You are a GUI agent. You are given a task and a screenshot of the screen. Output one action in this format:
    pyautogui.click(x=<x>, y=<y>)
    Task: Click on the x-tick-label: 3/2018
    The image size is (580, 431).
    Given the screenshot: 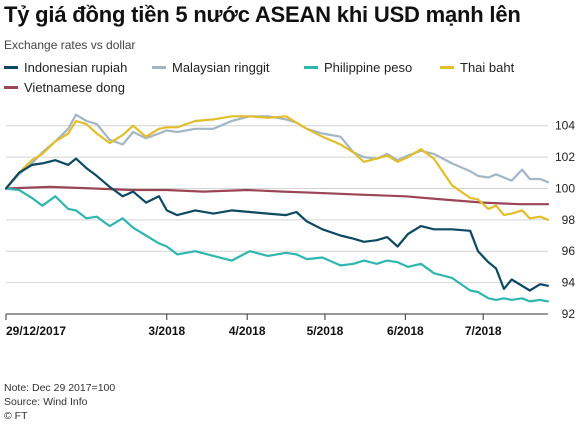 What is the action you would take?
    pyautogui.click(x=166, y=331)
    